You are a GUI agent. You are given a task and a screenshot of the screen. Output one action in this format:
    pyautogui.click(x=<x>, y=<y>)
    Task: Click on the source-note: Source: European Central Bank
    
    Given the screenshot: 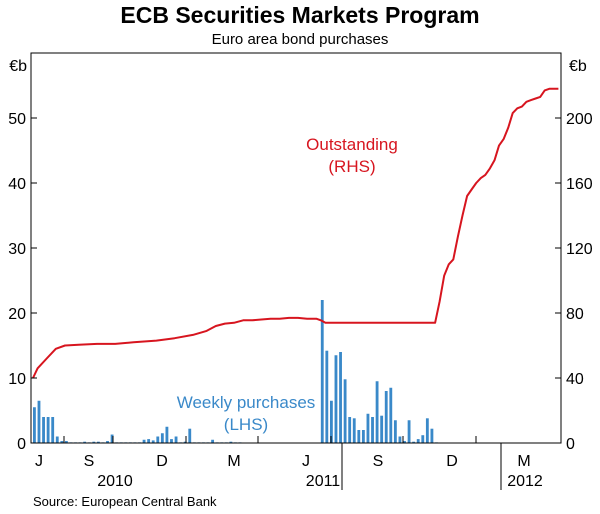 What is the action you would take?
    pyautogui.click(x=125, y=501)
    